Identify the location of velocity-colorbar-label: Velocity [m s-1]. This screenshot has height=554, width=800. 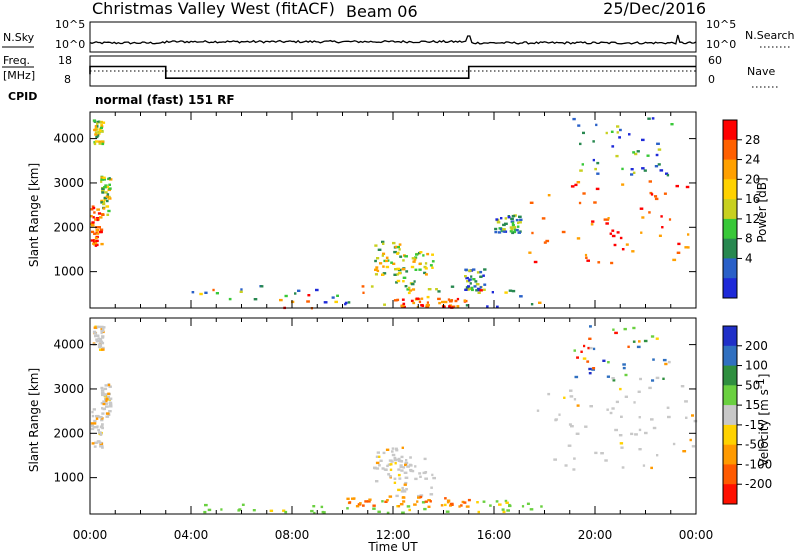
(762, 420).